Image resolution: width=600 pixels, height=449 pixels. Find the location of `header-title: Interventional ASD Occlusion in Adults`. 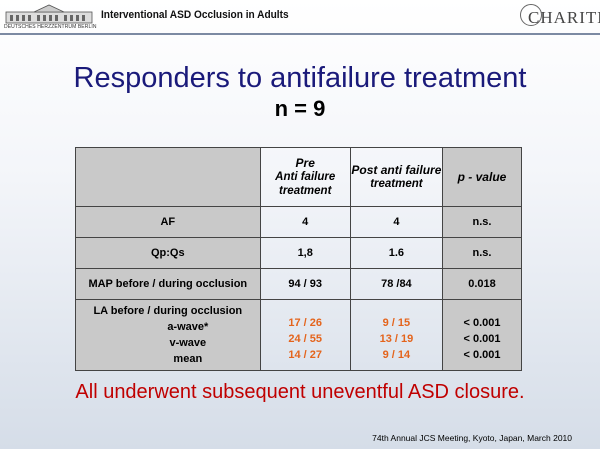

header-title: Interventional ASD Occlusion in Adults is located at coordinates (195, 15).